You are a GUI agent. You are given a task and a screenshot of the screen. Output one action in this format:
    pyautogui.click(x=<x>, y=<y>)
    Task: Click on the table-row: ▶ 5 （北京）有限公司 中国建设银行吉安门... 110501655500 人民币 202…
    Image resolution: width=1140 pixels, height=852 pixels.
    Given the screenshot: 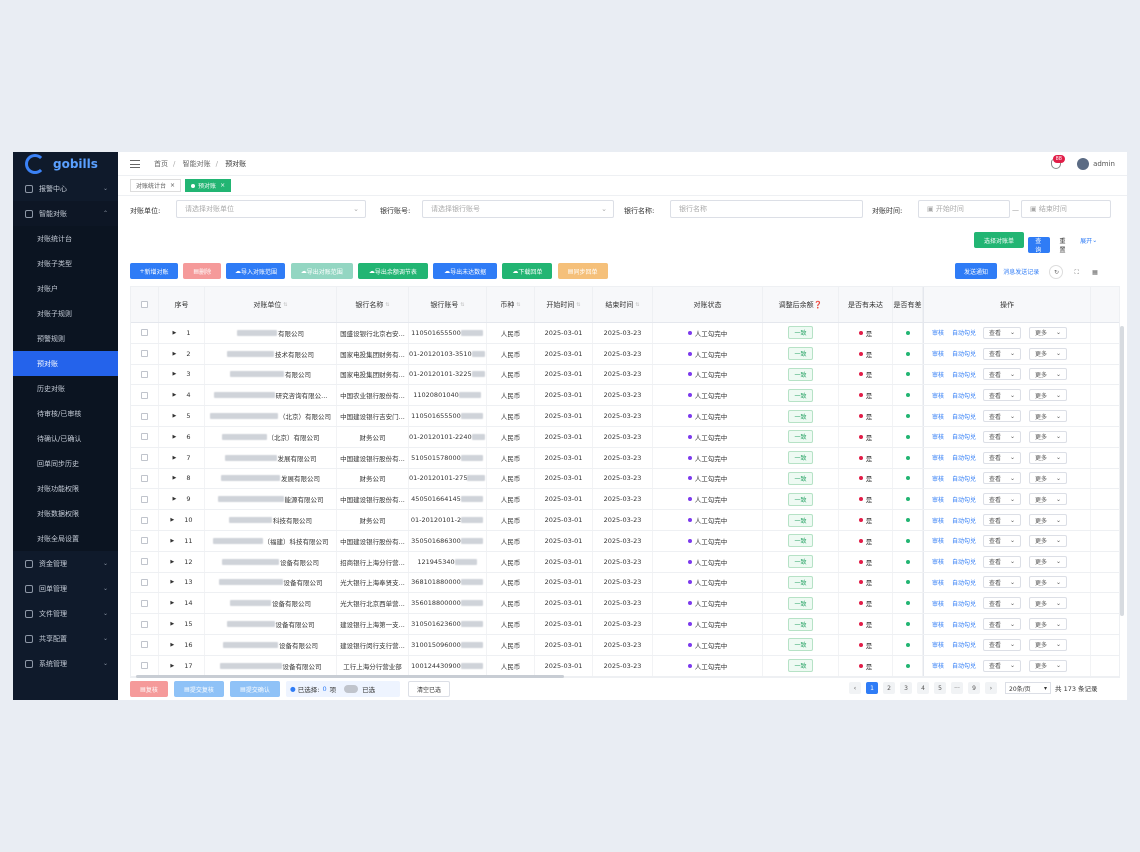 What is the action you would take?
    pyautogui.click(x=625, y=416)
    